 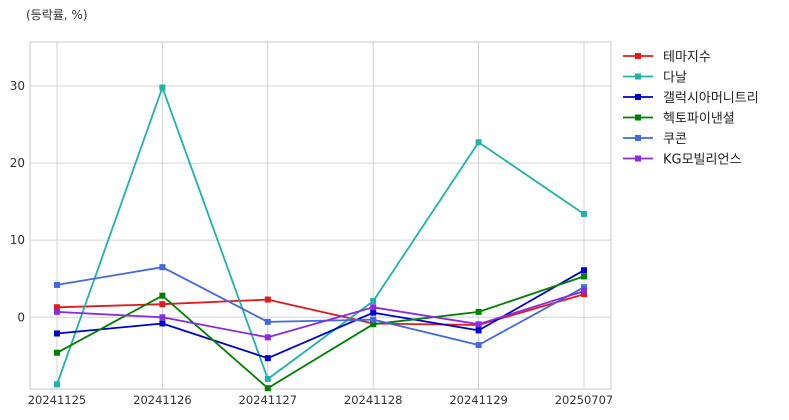 I want to click on x-tick-label: 20241125, so click(x=57, y=400).